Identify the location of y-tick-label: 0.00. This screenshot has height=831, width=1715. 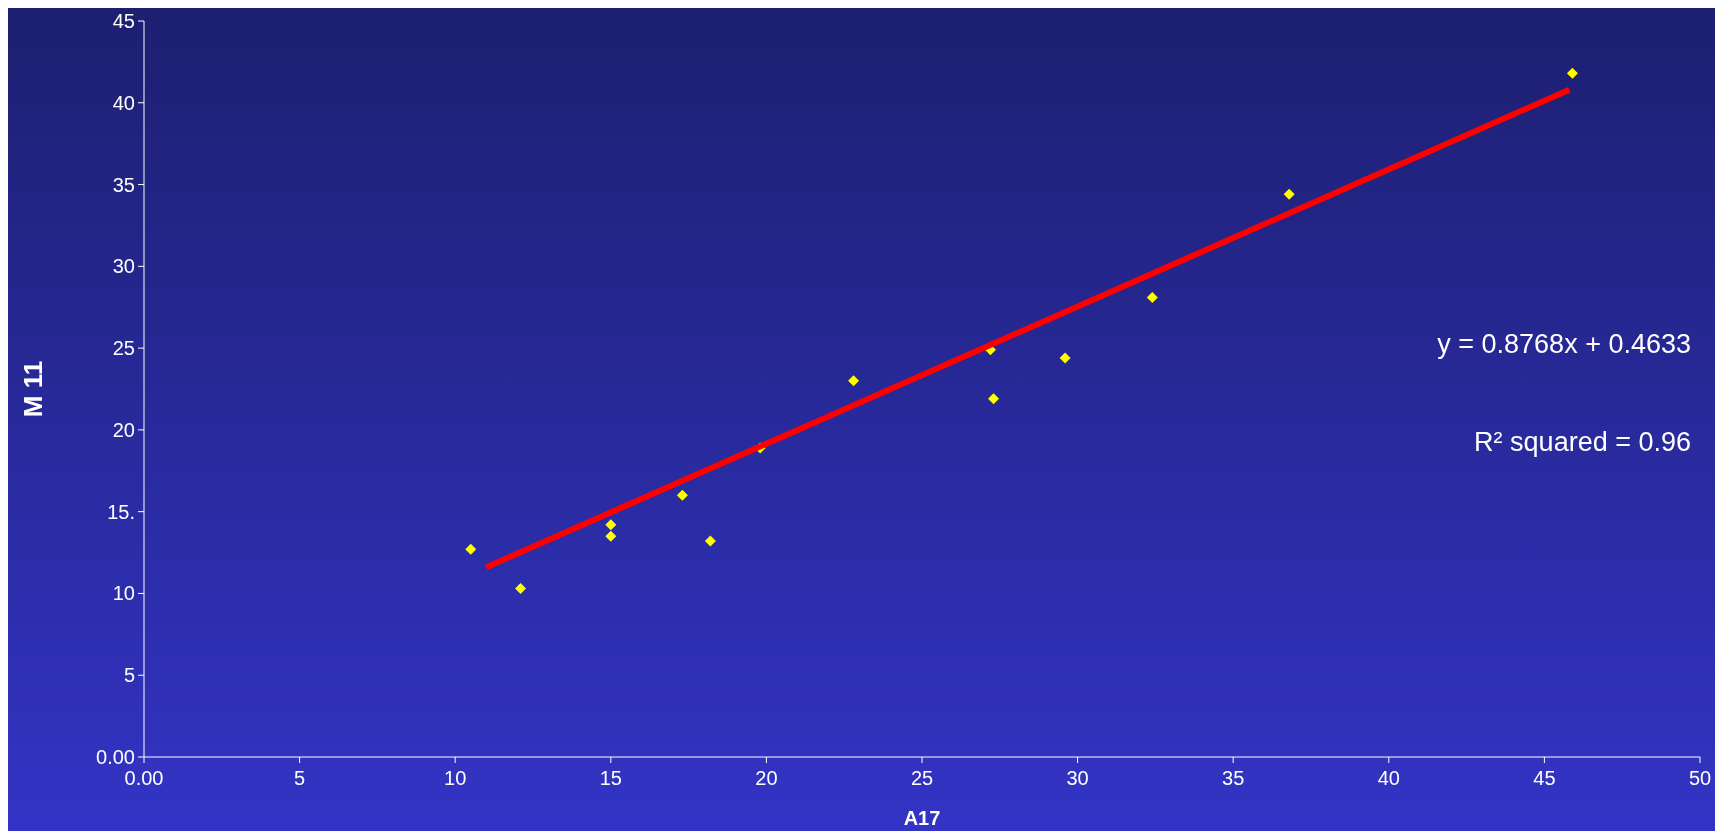
(115, 757).